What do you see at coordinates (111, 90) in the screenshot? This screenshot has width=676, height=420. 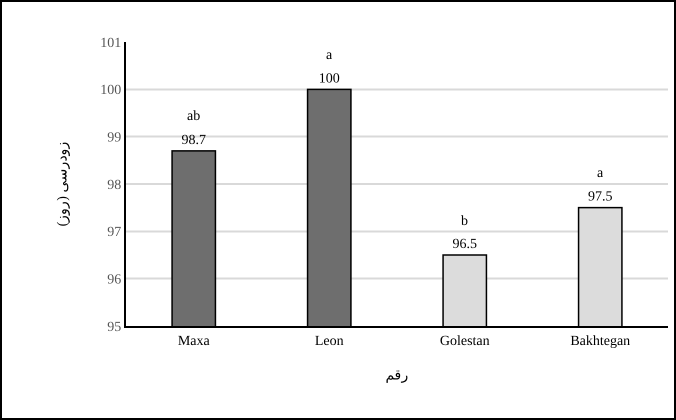 I see `y-tick-label: 100` at bounding box center [111, 90].